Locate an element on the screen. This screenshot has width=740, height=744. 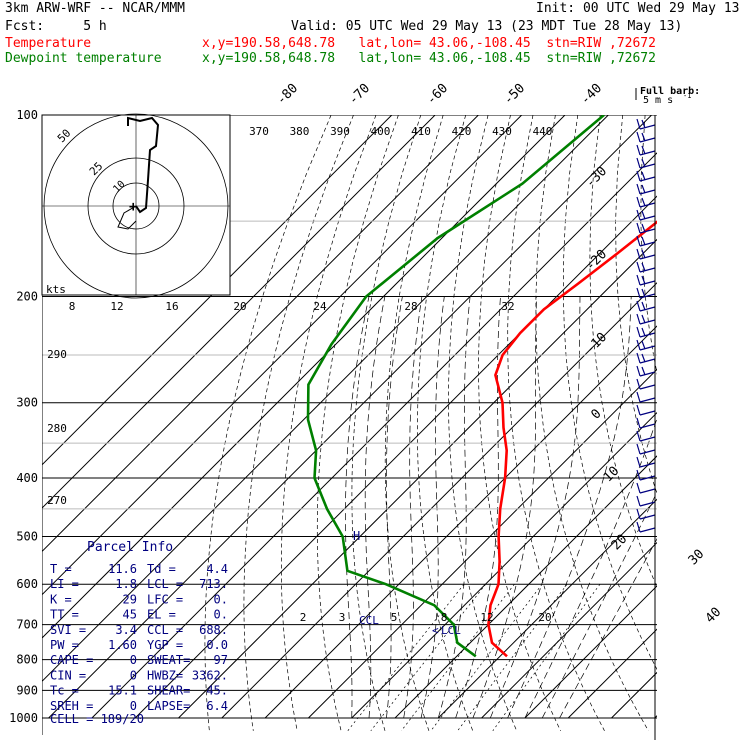
temperature-tick-label: -40 is located at coordinates (591, 94).